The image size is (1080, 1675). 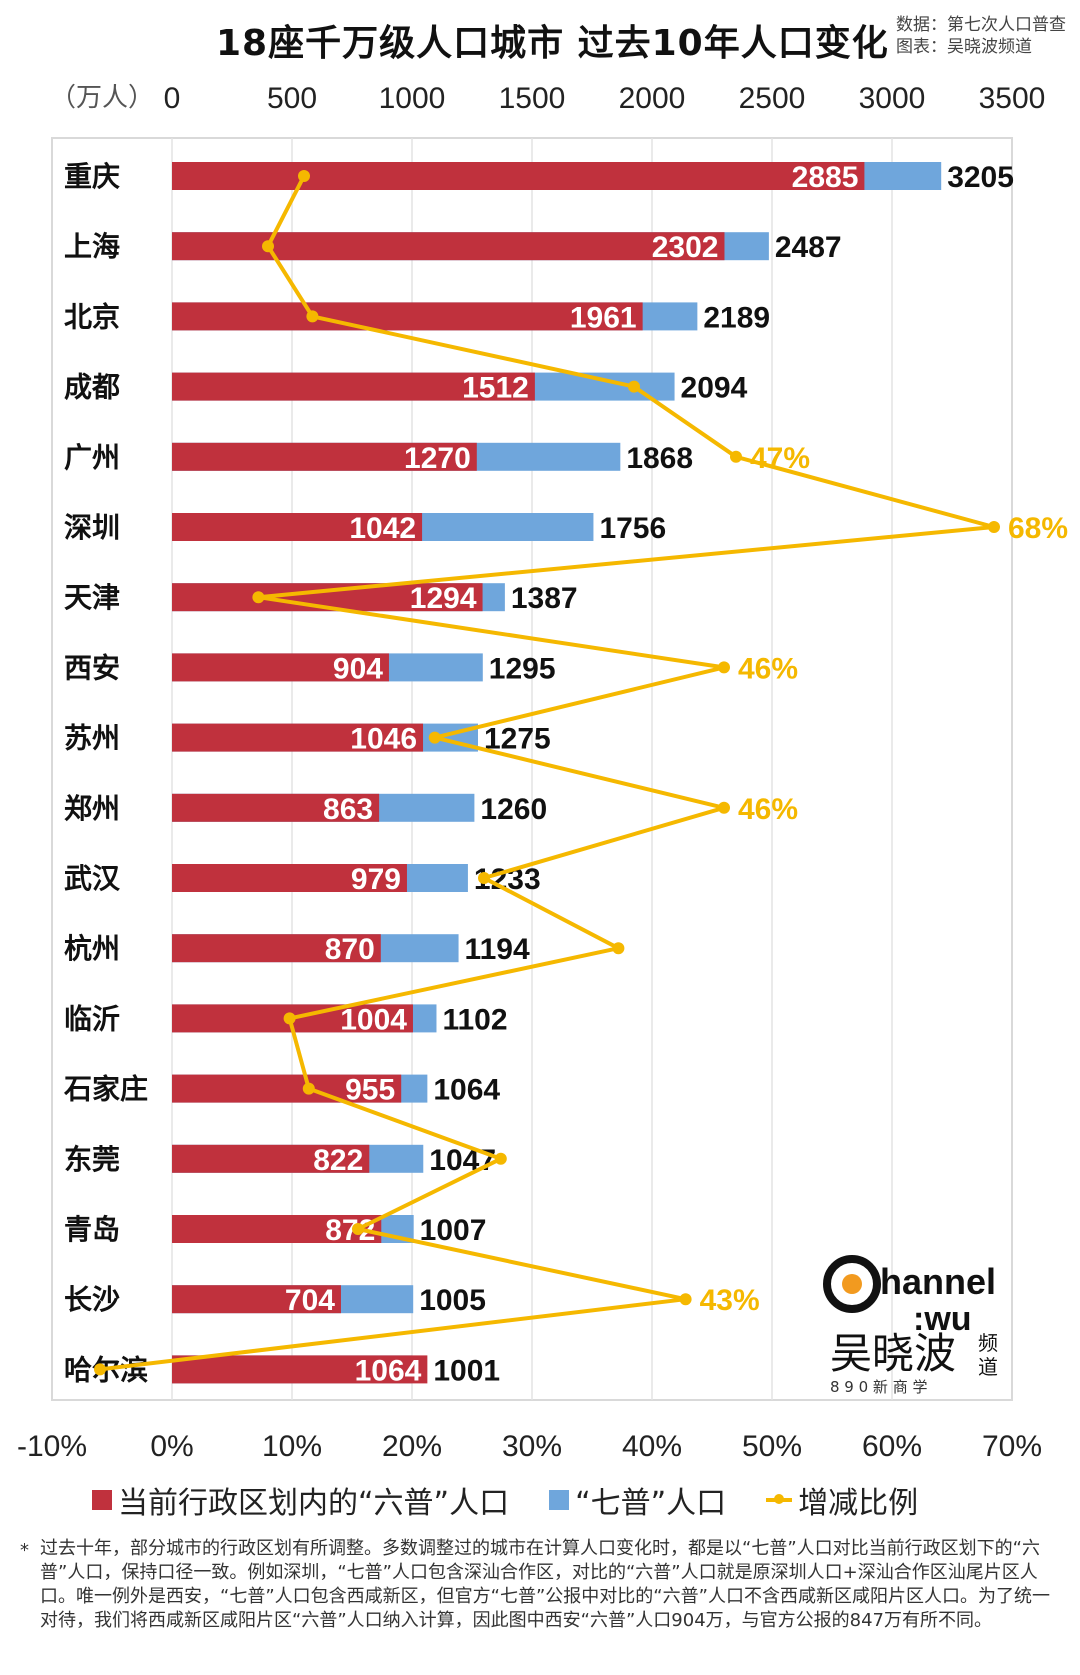 What do you see at coordinates (92, 1229) in the screenshot?
I see `category-label: 青岛` at bounding box center [92, 1229].